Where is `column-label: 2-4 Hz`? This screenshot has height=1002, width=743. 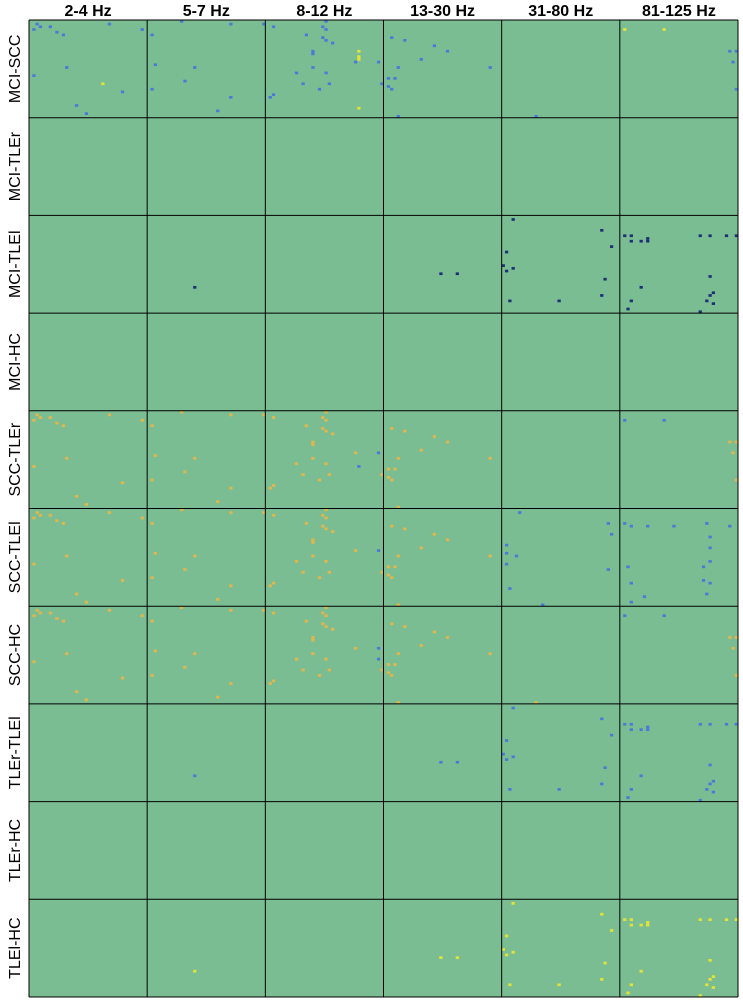 column-label: 2-4 Hz is located at coordinates (88, 11).